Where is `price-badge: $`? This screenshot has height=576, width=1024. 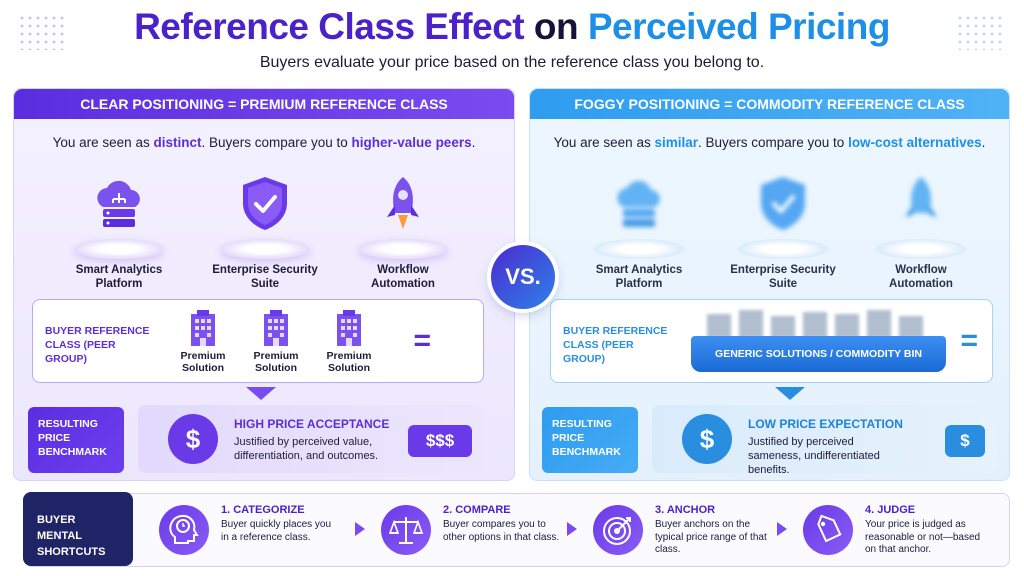 price-badge: $ is located at coordinates (965, 441).